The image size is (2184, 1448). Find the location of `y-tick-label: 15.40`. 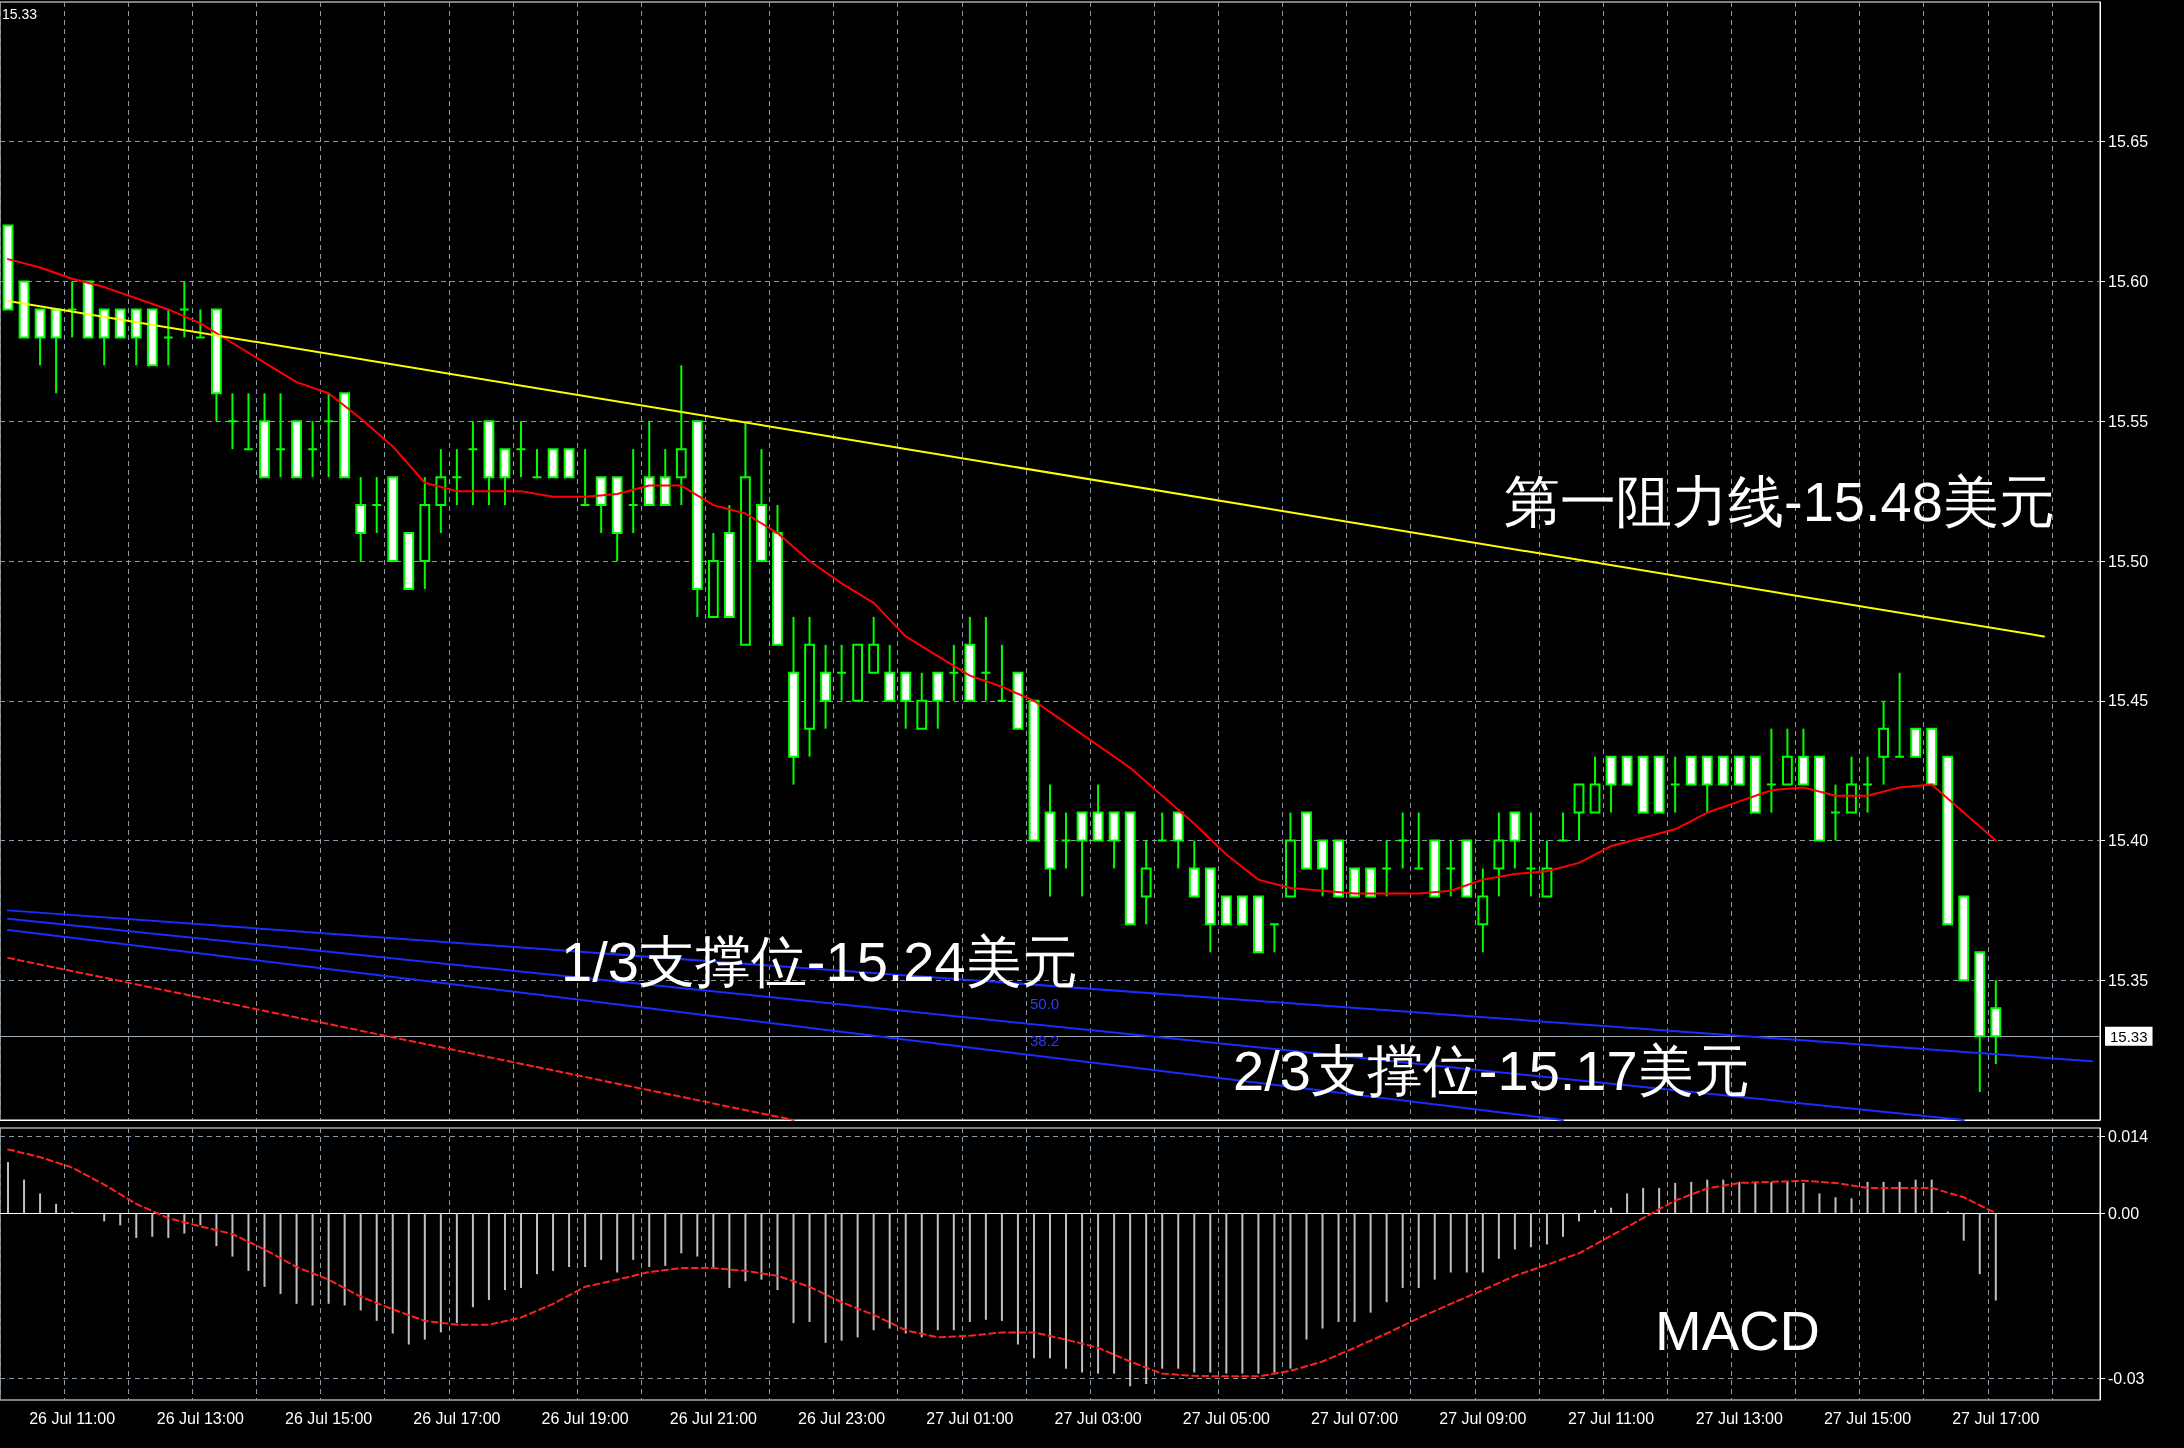

y-tick-label: 15.40 is located at coordinates (2128, 840).